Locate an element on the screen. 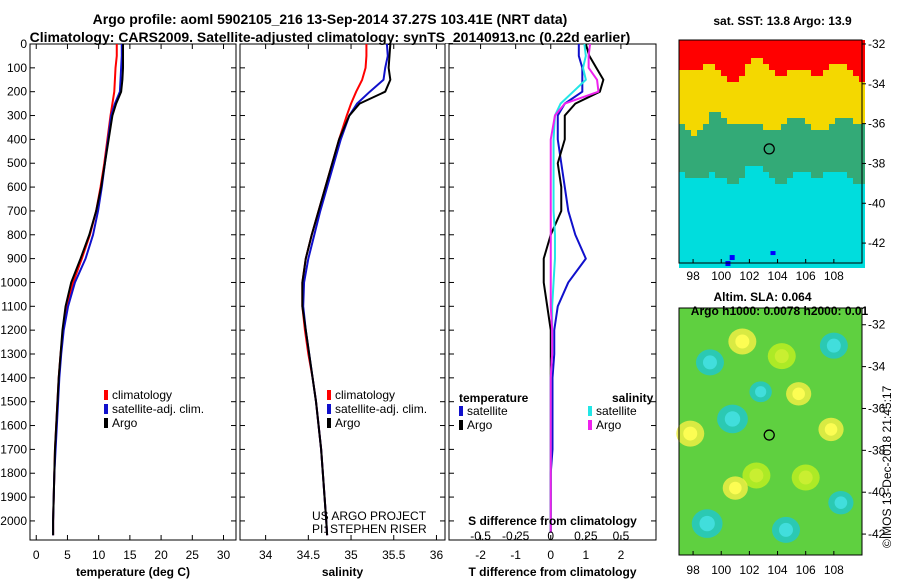 The image size is (900, 580). depth-tick-label: 400 is located at coordinates (17, 139).